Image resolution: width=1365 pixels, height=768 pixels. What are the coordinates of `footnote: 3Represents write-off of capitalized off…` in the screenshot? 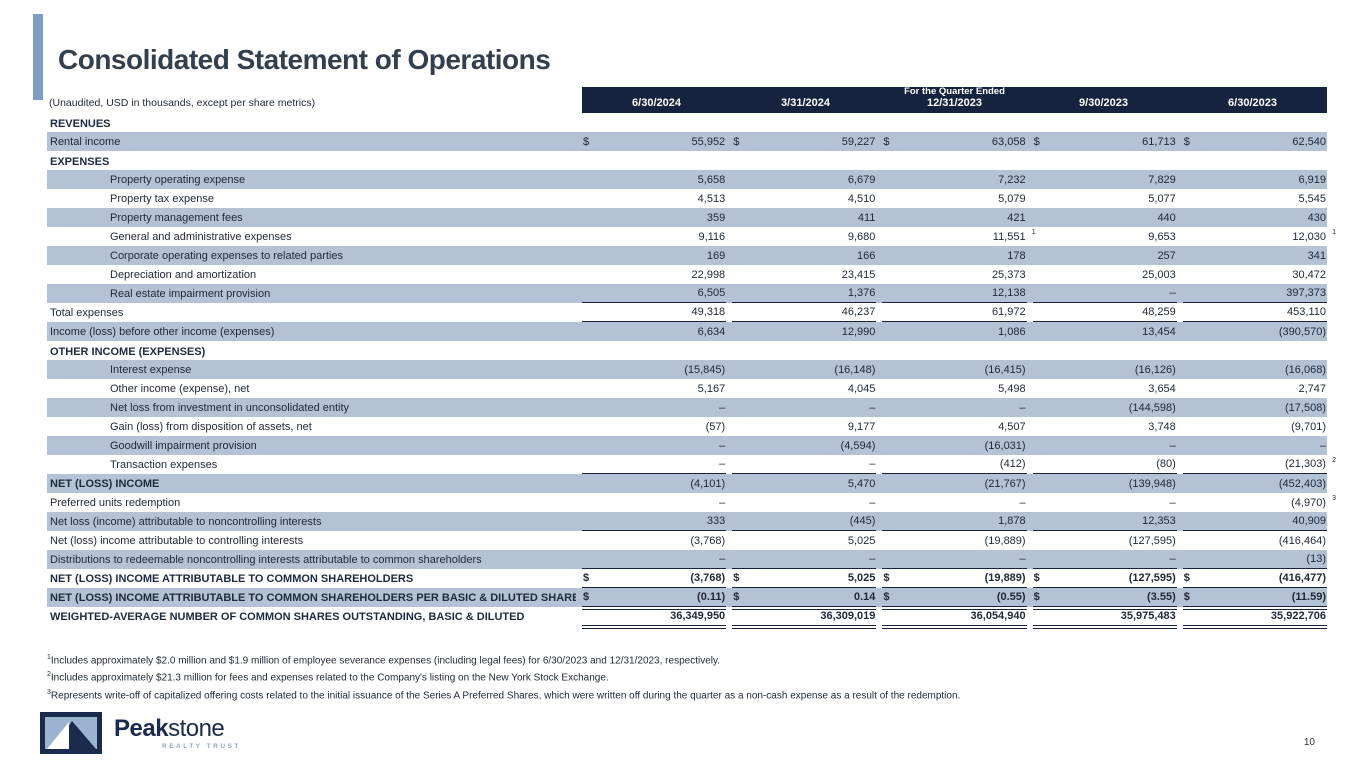 It's located at (503, 694).